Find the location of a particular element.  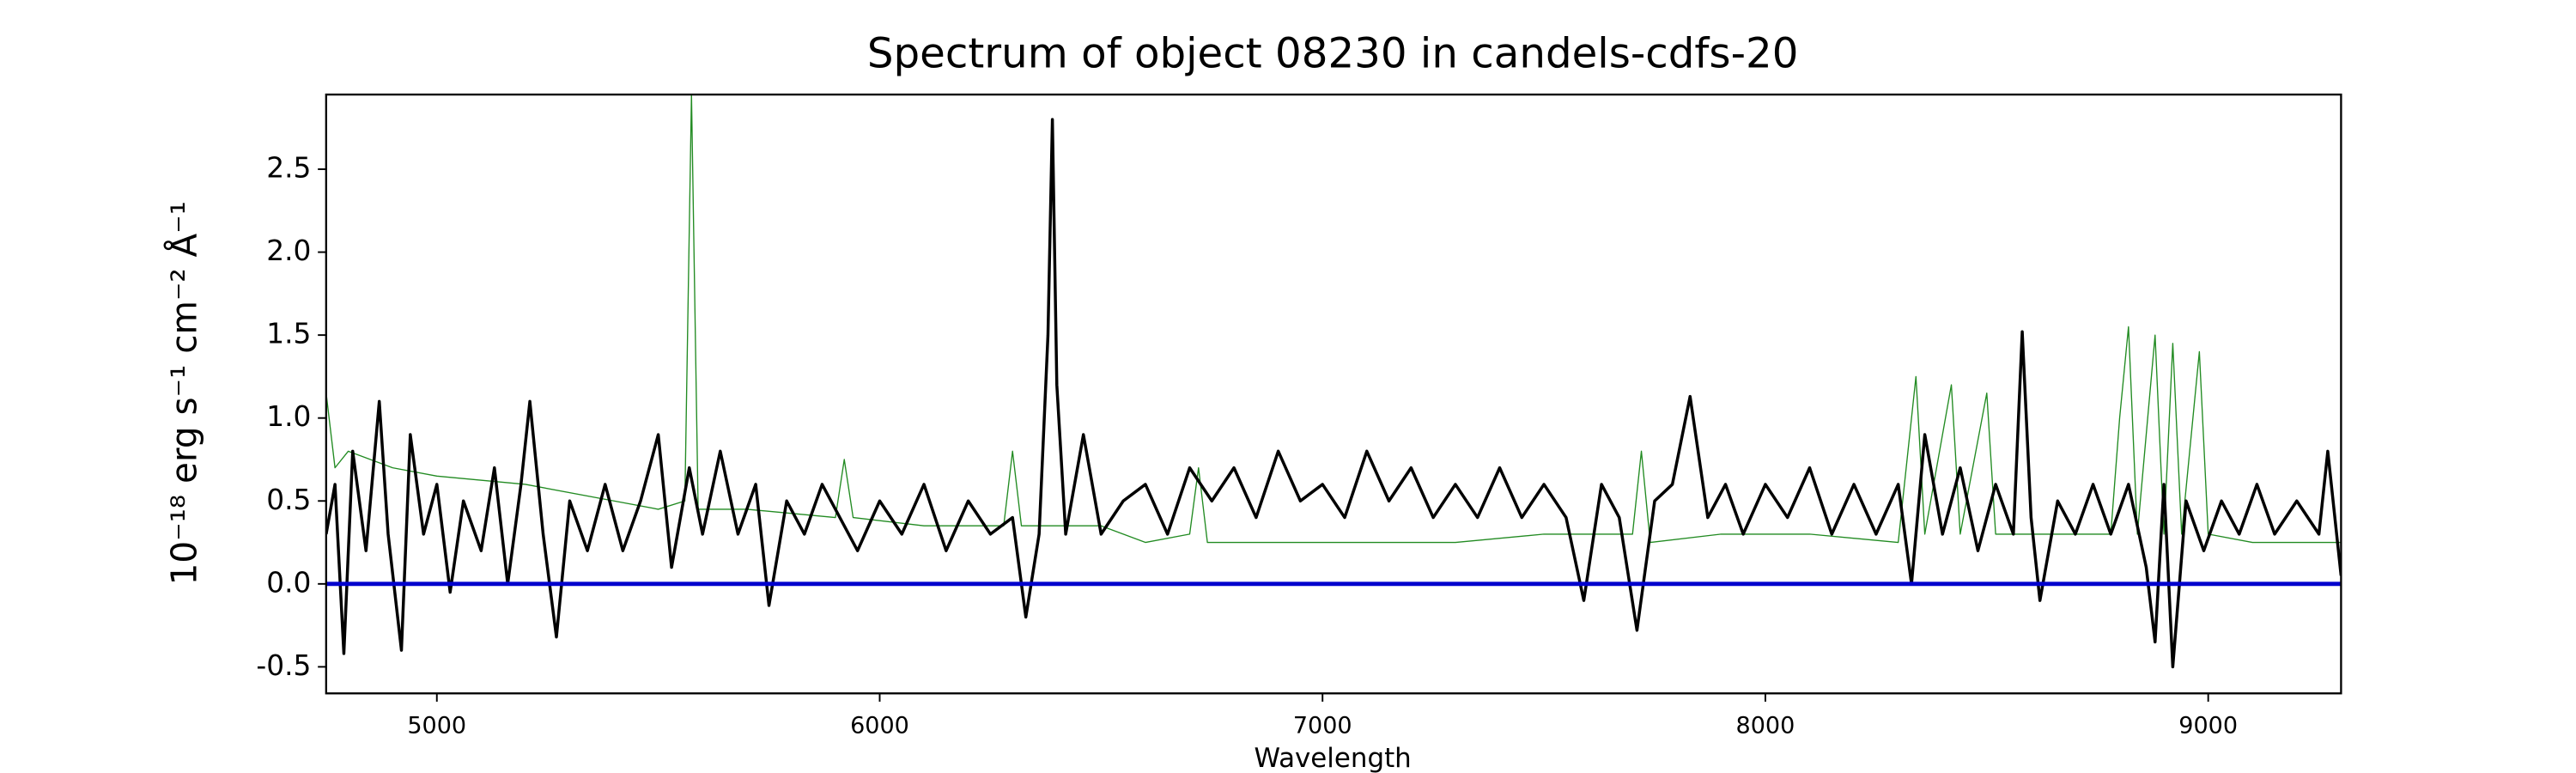

y-tick-label: 2.5 is located at coordinates (289, 167).